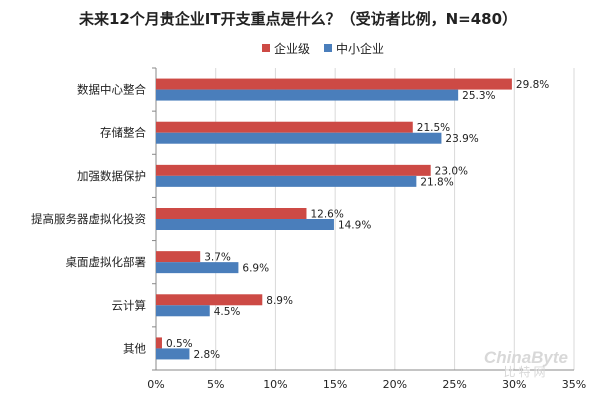  I want to click on x-tick-label: 35%, so click(574, 384).